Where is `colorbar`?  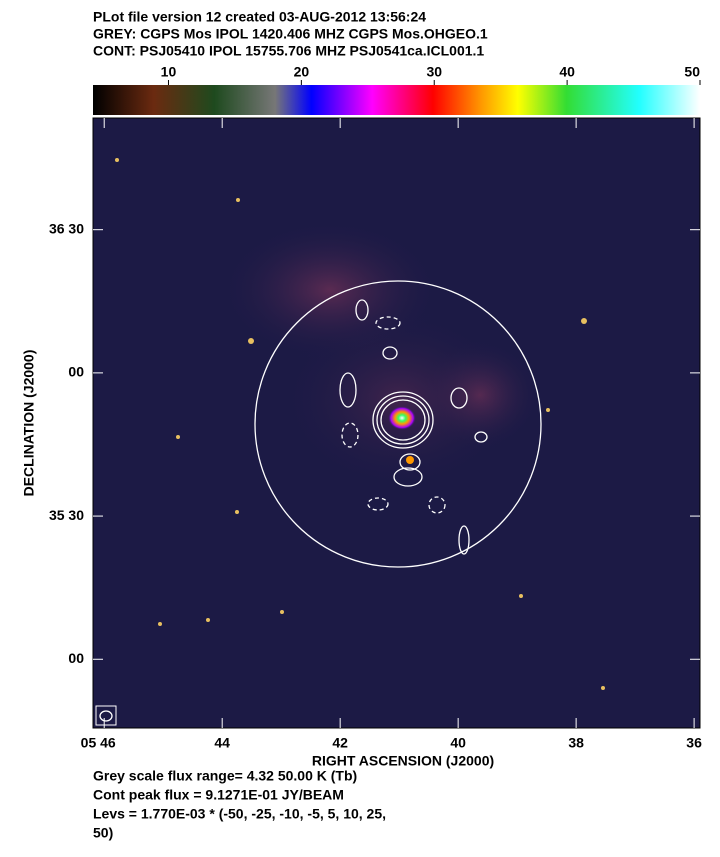 colorbar is located at coordinates (396, 100).